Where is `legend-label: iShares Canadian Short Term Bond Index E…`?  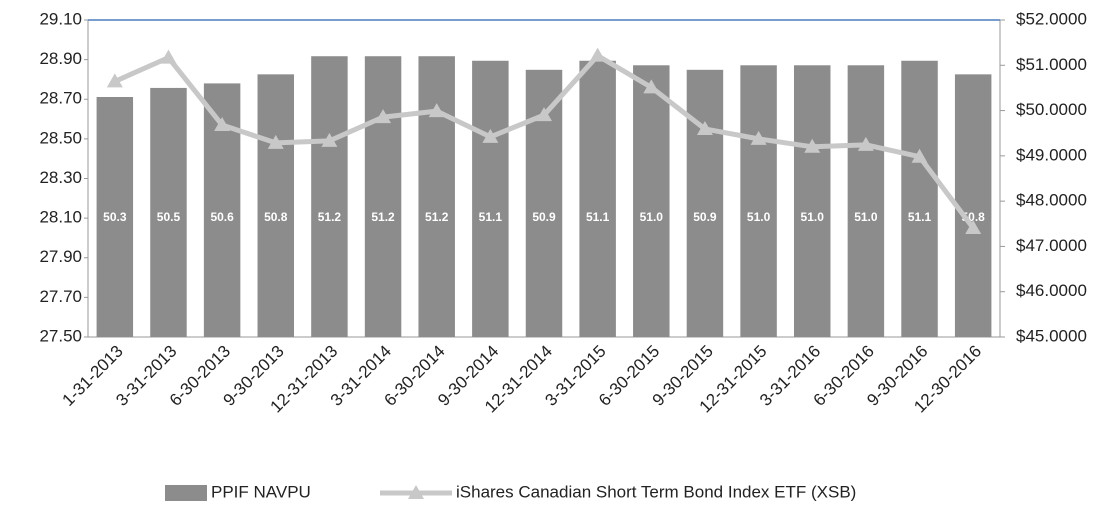
legend-label: iShares Canadian Short Term Bond Index E… is located at coordinates (656, 491).